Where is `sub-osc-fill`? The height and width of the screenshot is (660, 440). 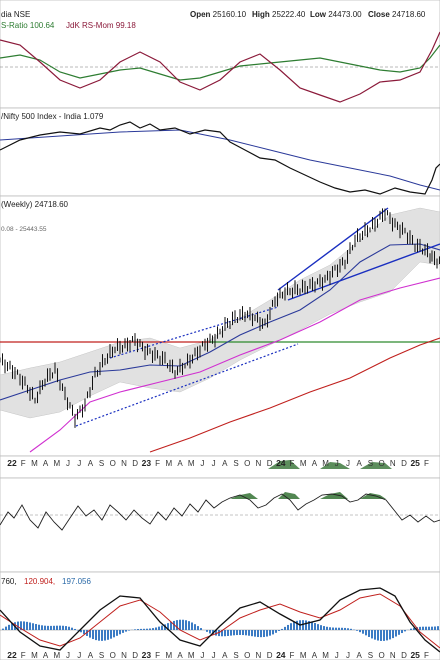 sub-osc-fill is located at coordinates (330, 464).